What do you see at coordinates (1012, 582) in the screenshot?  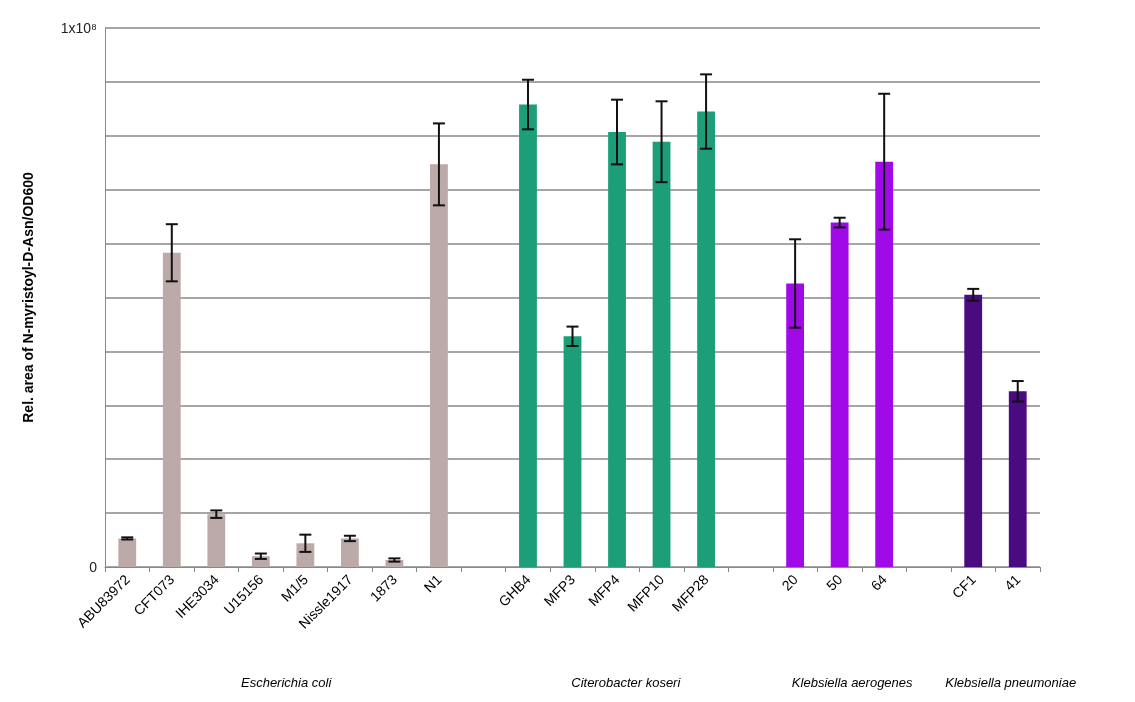 I see `x-tick-label: 41` at bounding box center [1012, 582].